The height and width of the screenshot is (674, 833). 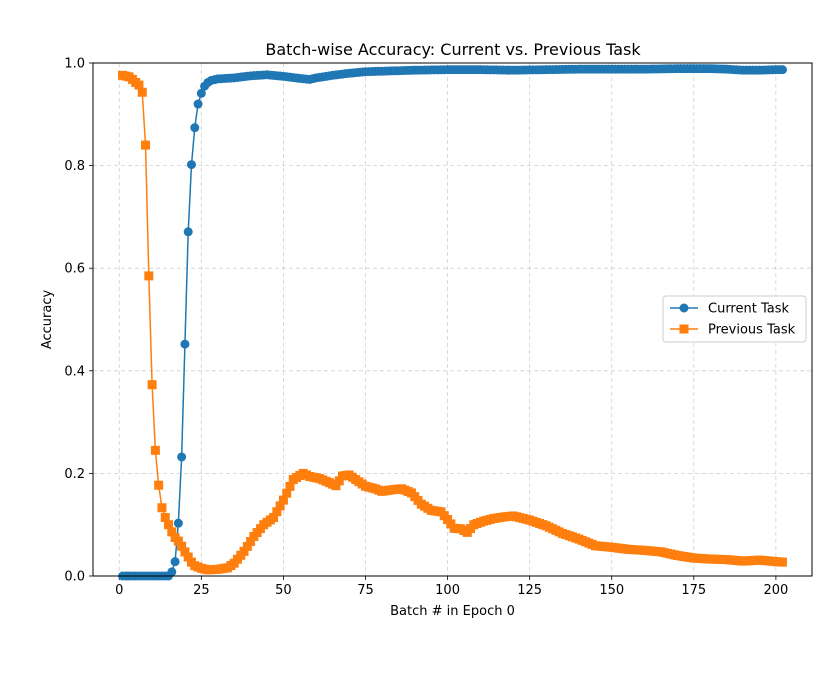 I want to click on x-tick-label: 150, so click(x=611, y=590).